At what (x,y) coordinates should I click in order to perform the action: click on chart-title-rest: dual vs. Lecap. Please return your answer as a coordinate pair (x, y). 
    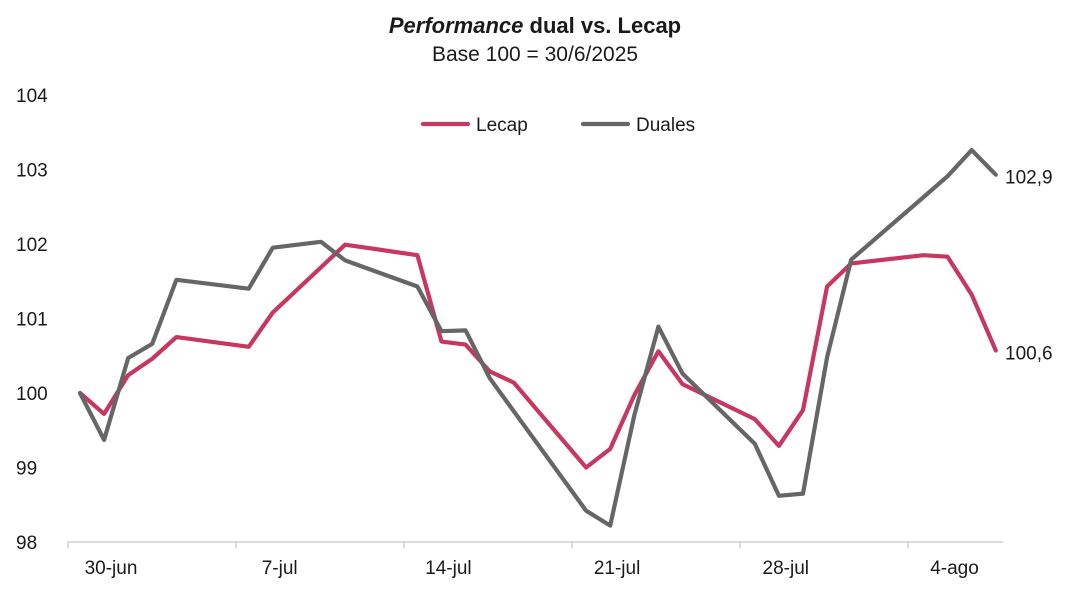
    Looking at the image, I should click on (602, 25).